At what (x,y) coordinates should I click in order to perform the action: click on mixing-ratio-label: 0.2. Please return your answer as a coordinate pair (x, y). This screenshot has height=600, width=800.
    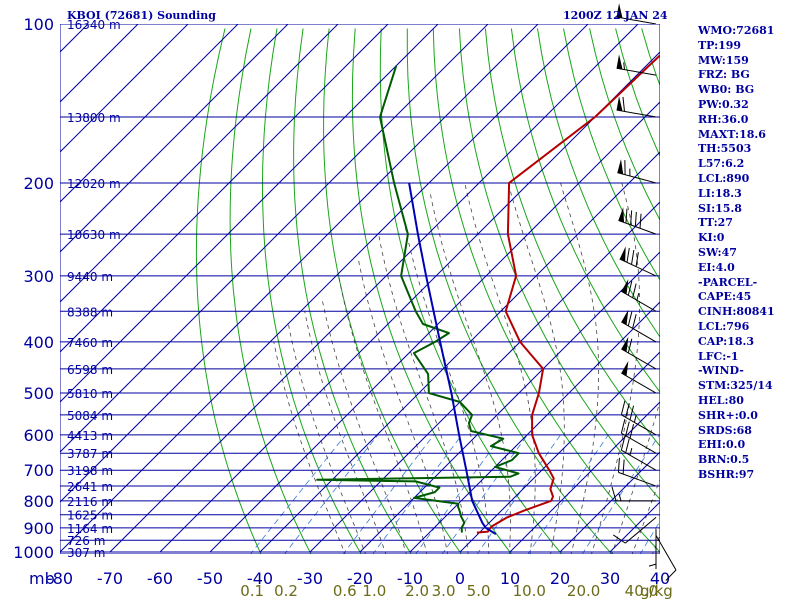
    Looking at the image, I should click on (286, 591).